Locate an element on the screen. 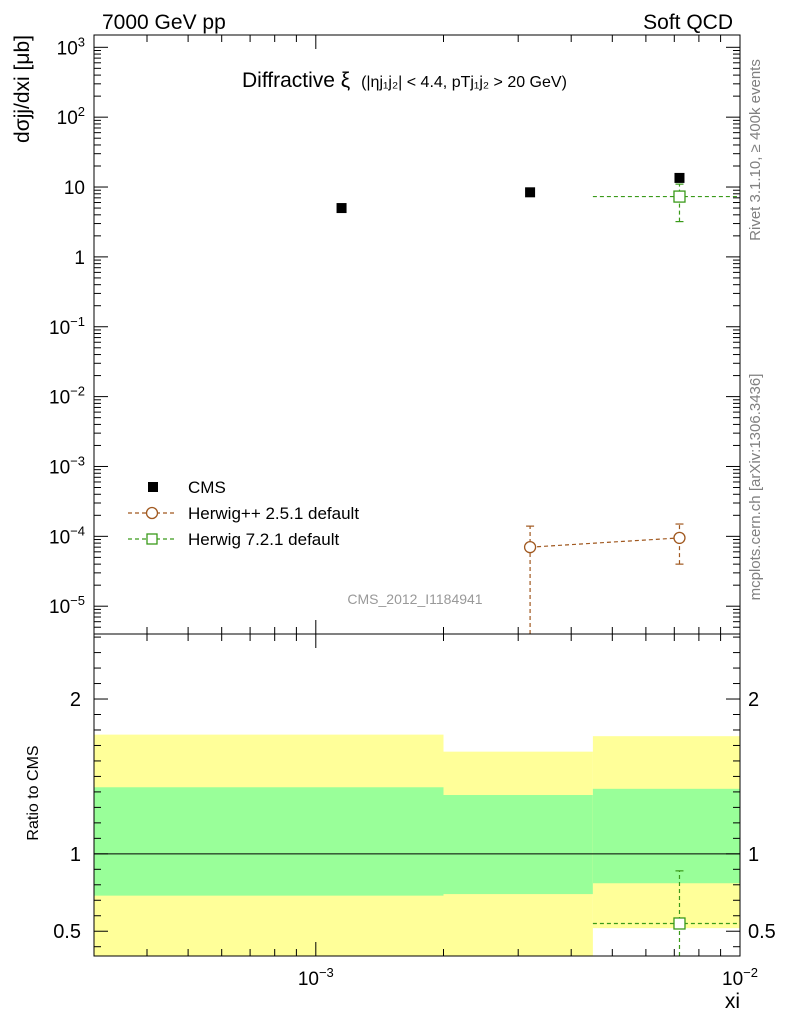 This screenshot has height=1024, width=786. main-y-tick-label: 10⁻³ is located at coordinates (67, 465).